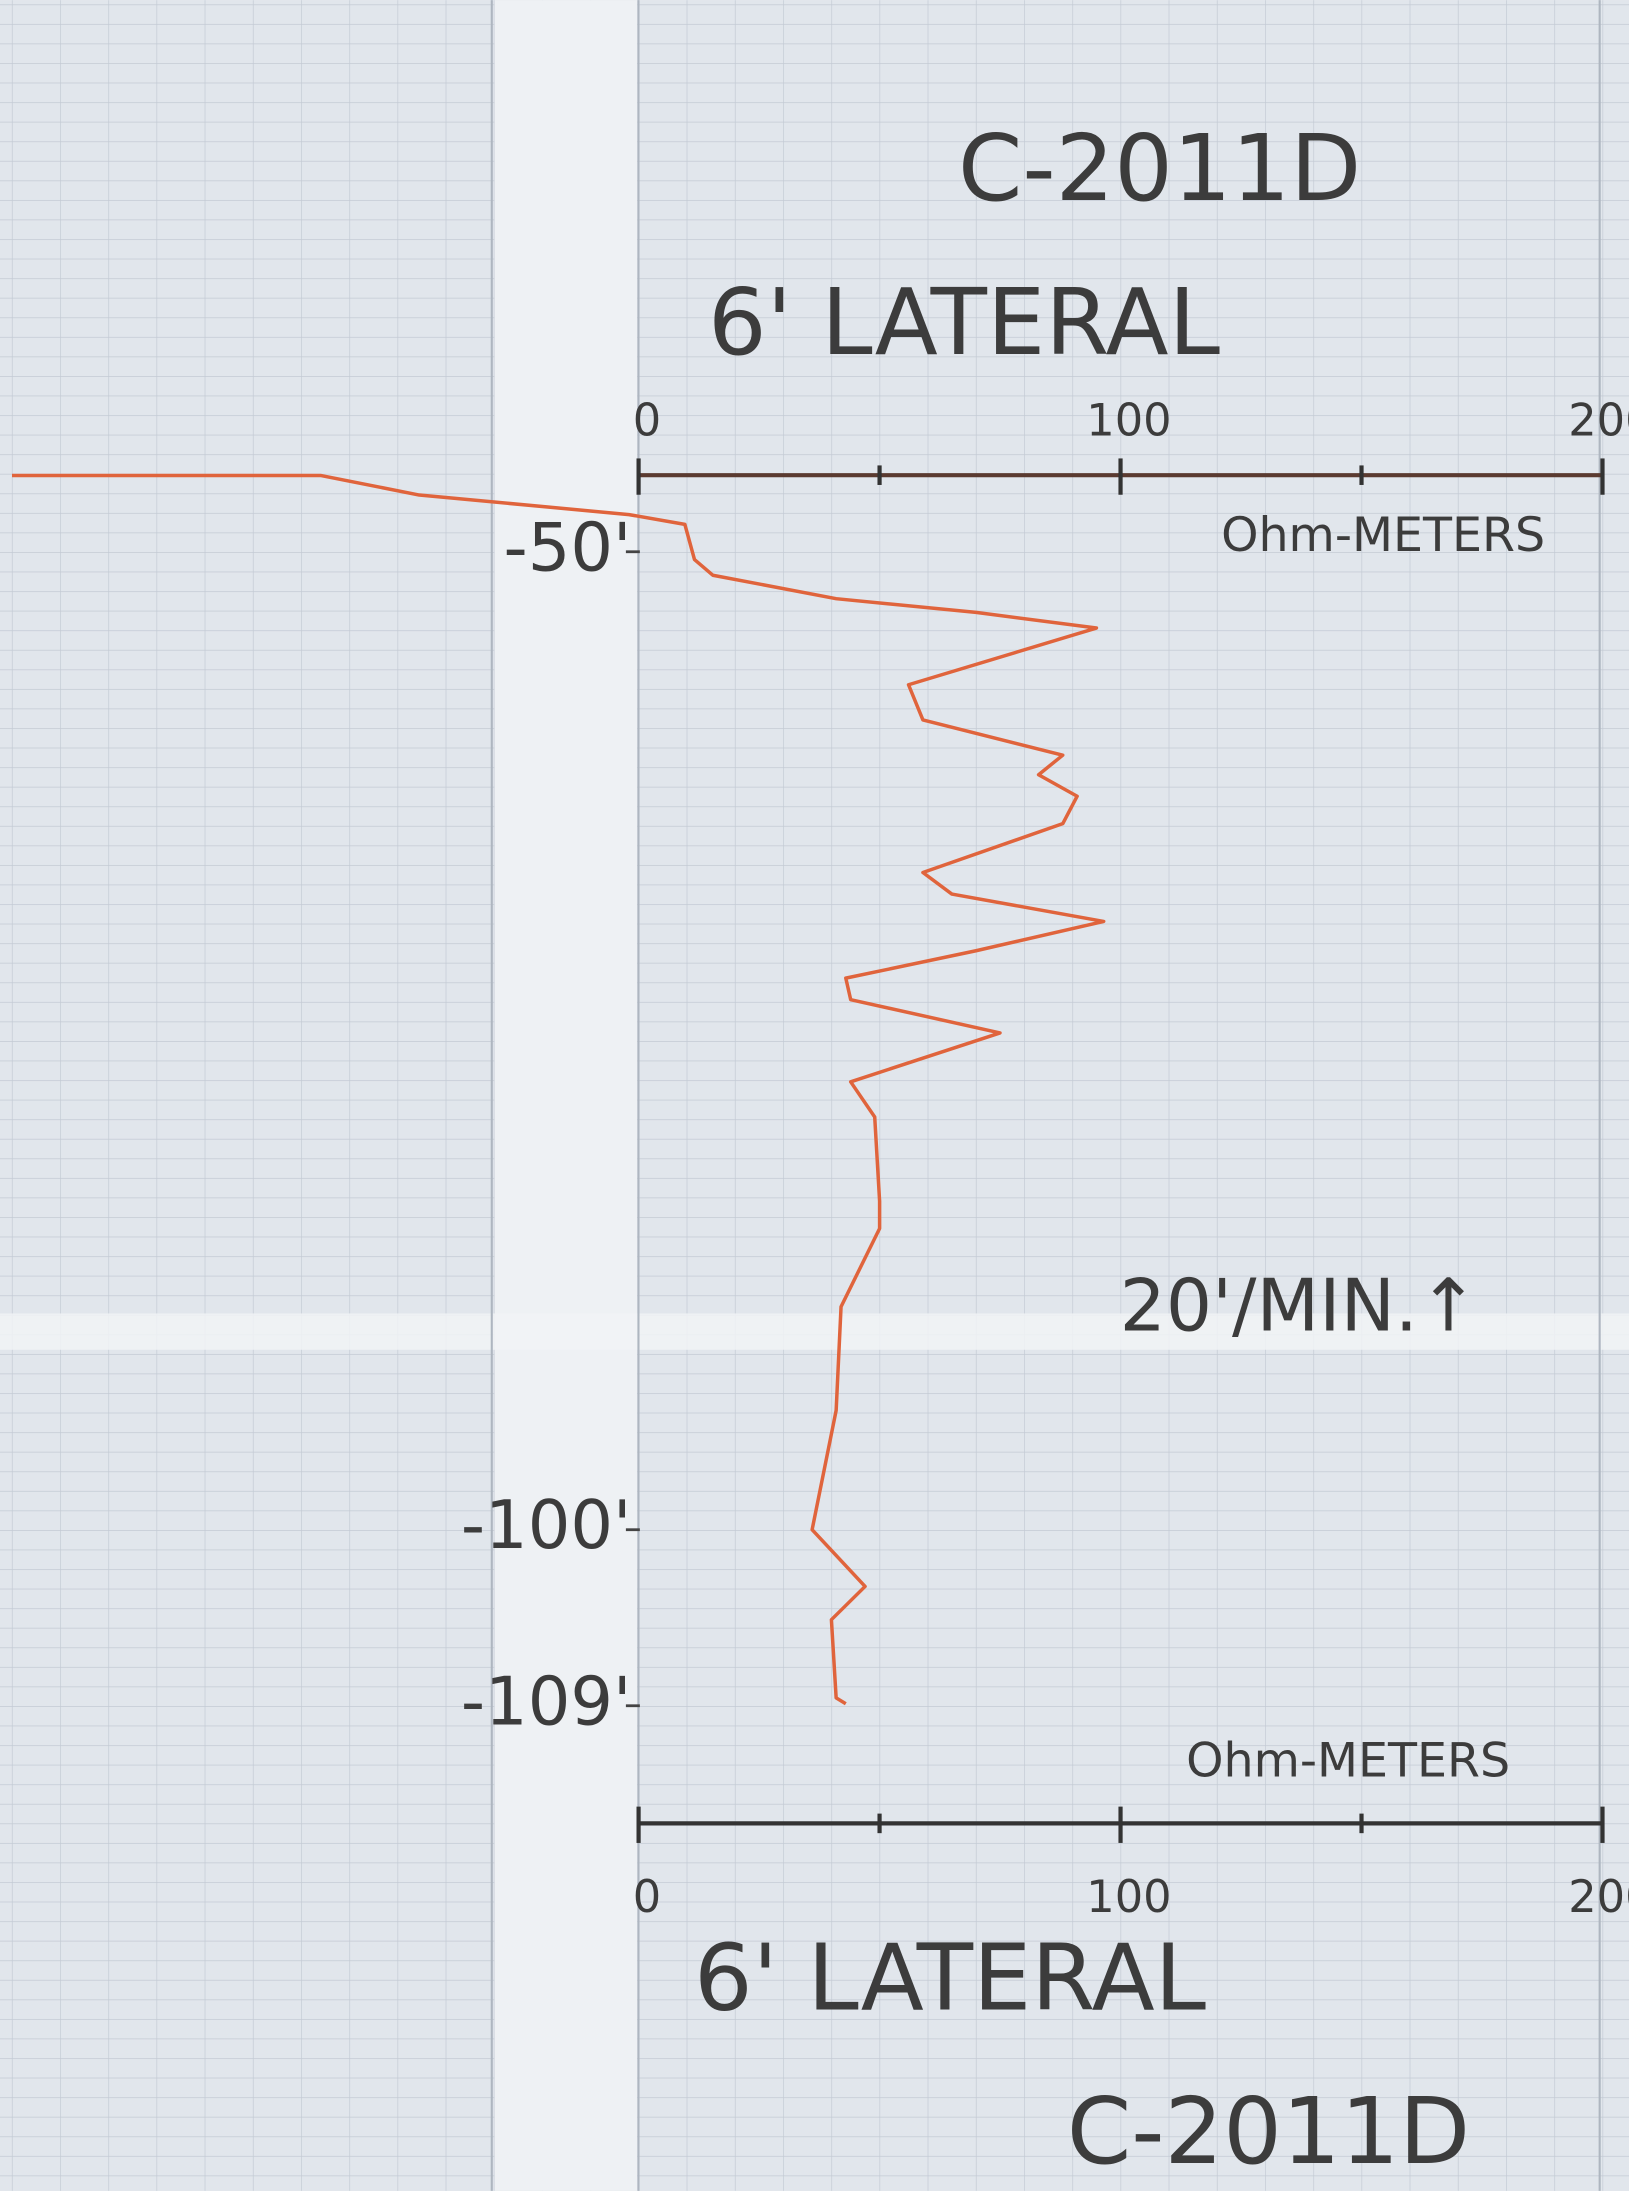 The image size is (1629, 2191). I want to click on y-tick-label: -109', so click(546, 1701).